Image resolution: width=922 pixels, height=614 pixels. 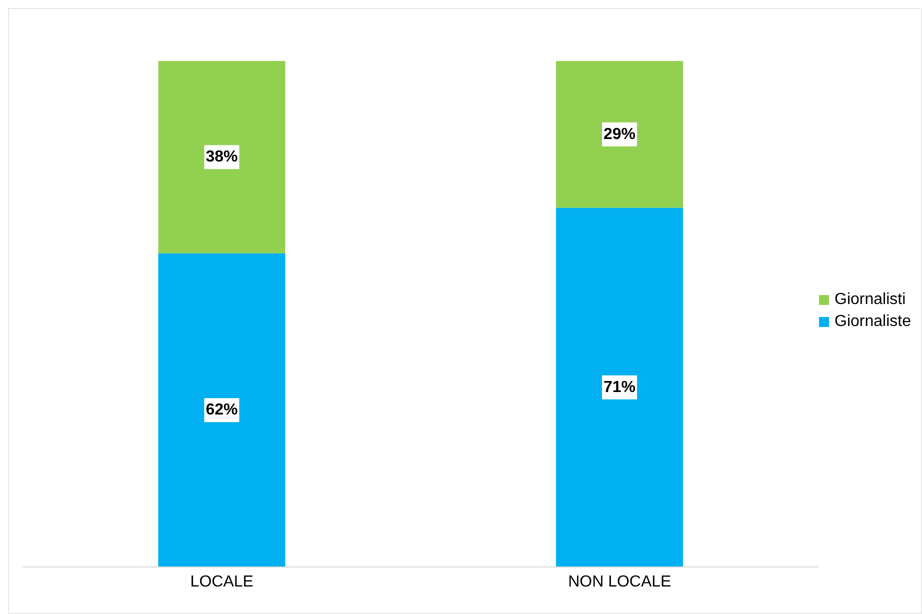 What do you see at coordinates (222, 157) in the screenshot?
I see `data-label: 38%` at bounding box center [222, 157].